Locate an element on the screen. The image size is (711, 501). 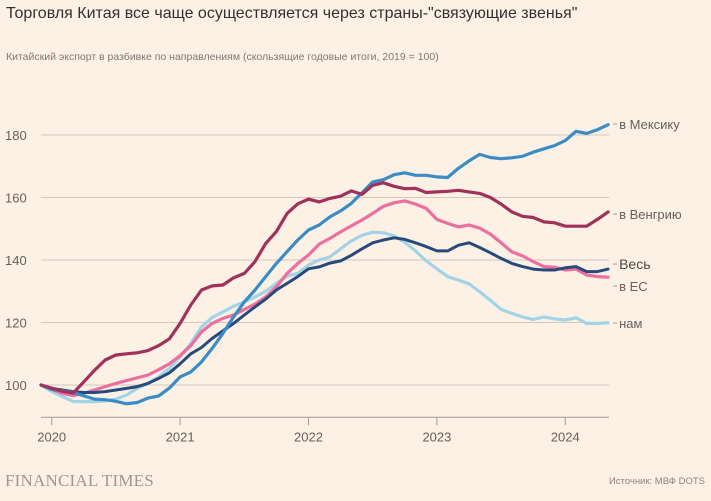
y-axis-ticks: 100 120 140 160 180 is located at coordinates (16, 260).